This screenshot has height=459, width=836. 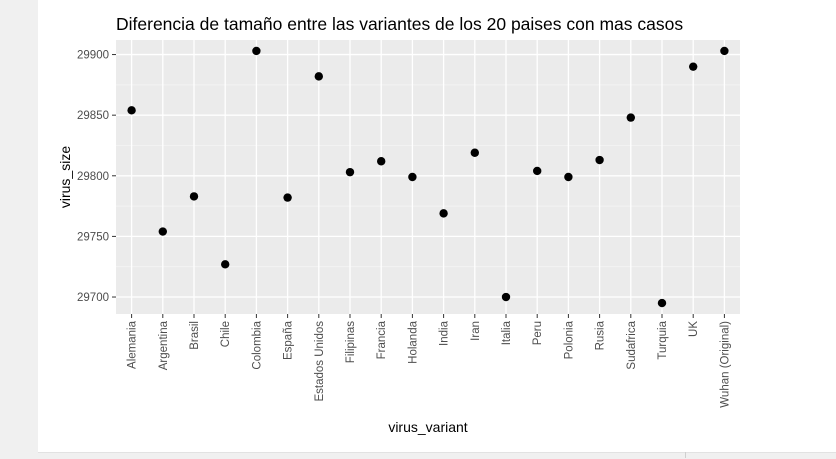 I want to click on x-tick-label: Filipinas, so click(x=351, y=342).